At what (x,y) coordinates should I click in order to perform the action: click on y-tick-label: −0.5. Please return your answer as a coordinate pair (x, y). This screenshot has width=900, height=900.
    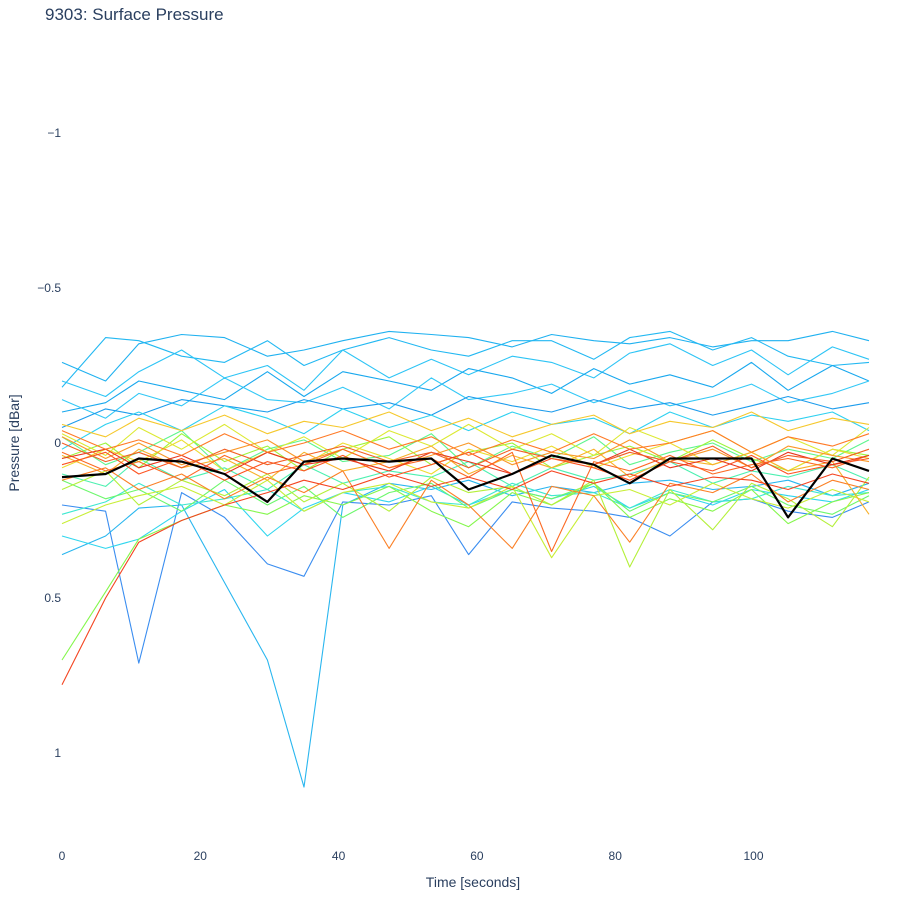
    Looking at the image, I should click on (49, 288).